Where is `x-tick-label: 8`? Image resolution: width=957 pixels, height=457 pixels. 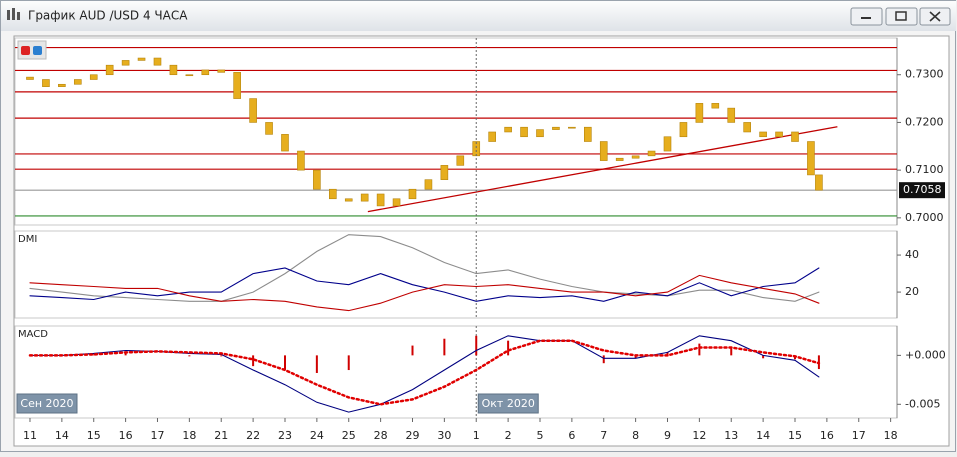
x-tick-label: 8 is located at coordinates (635, 435).